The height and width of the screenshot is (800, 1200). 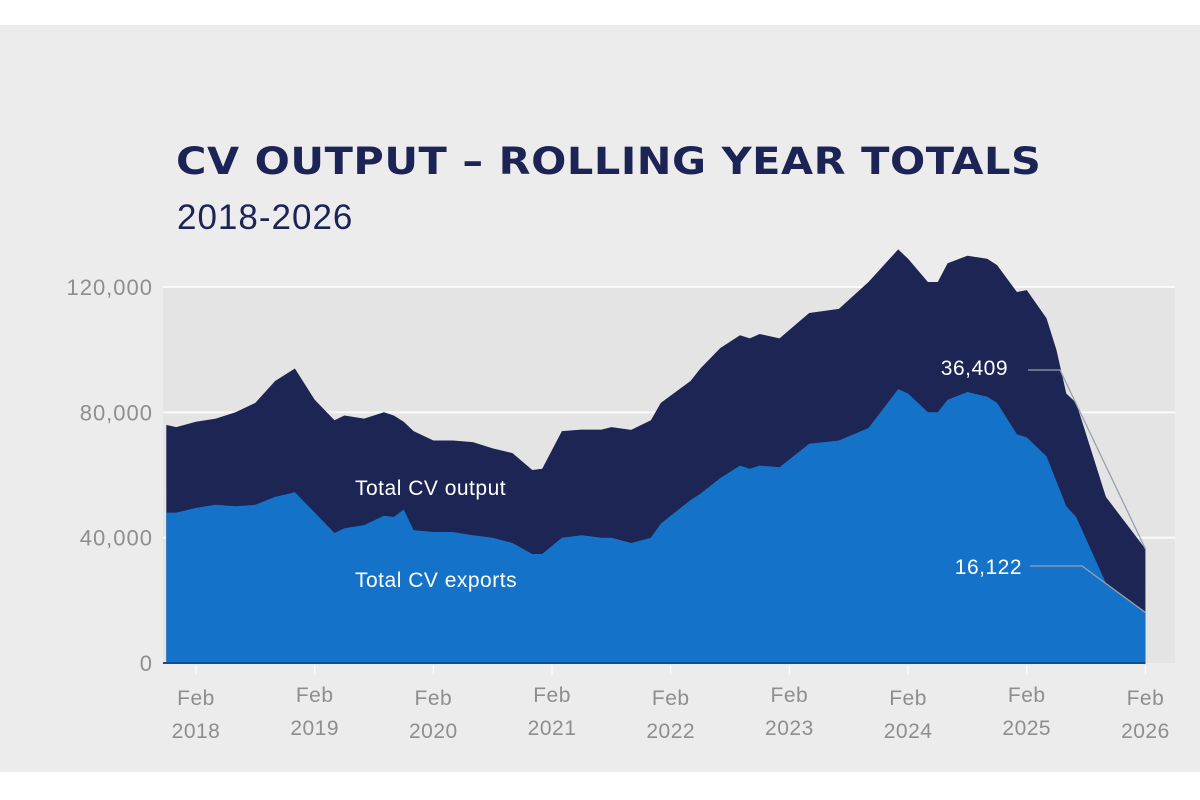 I want to click on x-tick-year: 2020, so click(x=433, y=731).